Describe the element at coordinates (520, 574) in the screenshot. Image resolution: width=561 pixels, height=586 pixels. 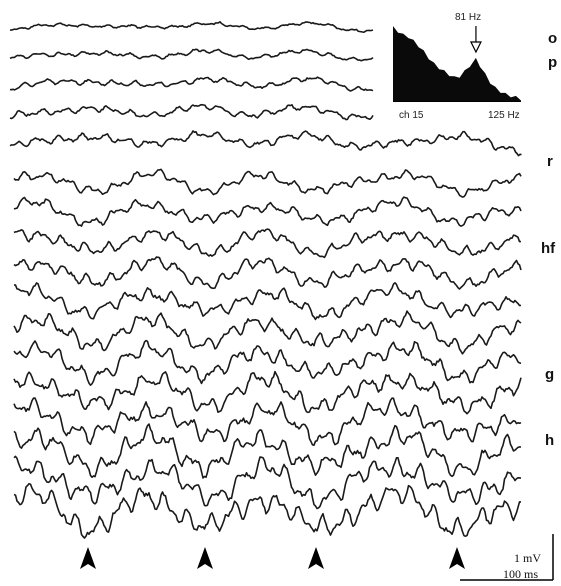
I see `scale-bar-time-label: 100 ms` at that location.